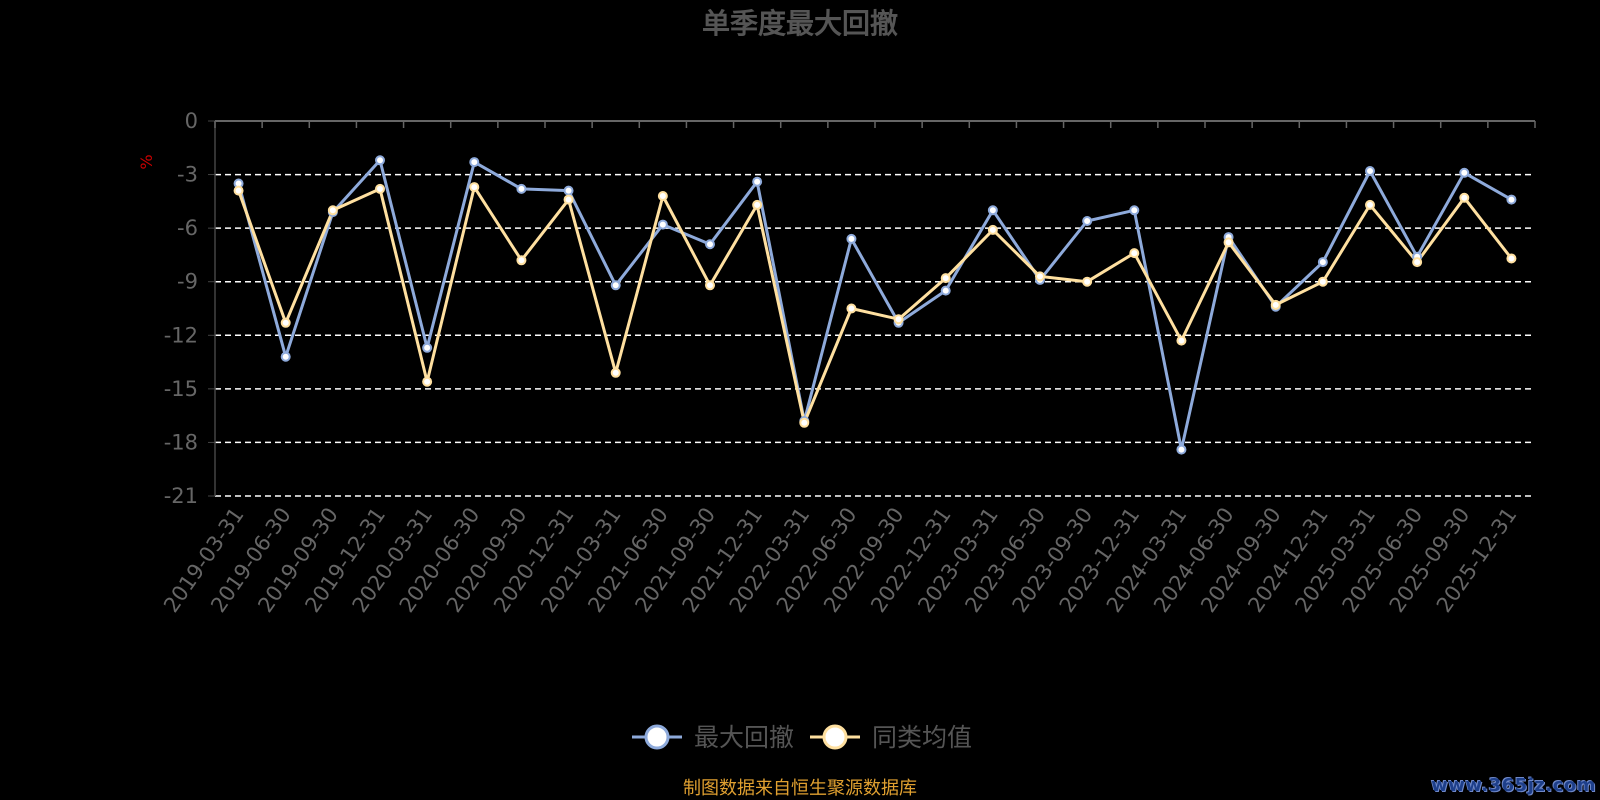  What do you see at coordinates (187, 228) in the screenshot?
I see `y-tick-label: -6` at bounding box center [187, 228].